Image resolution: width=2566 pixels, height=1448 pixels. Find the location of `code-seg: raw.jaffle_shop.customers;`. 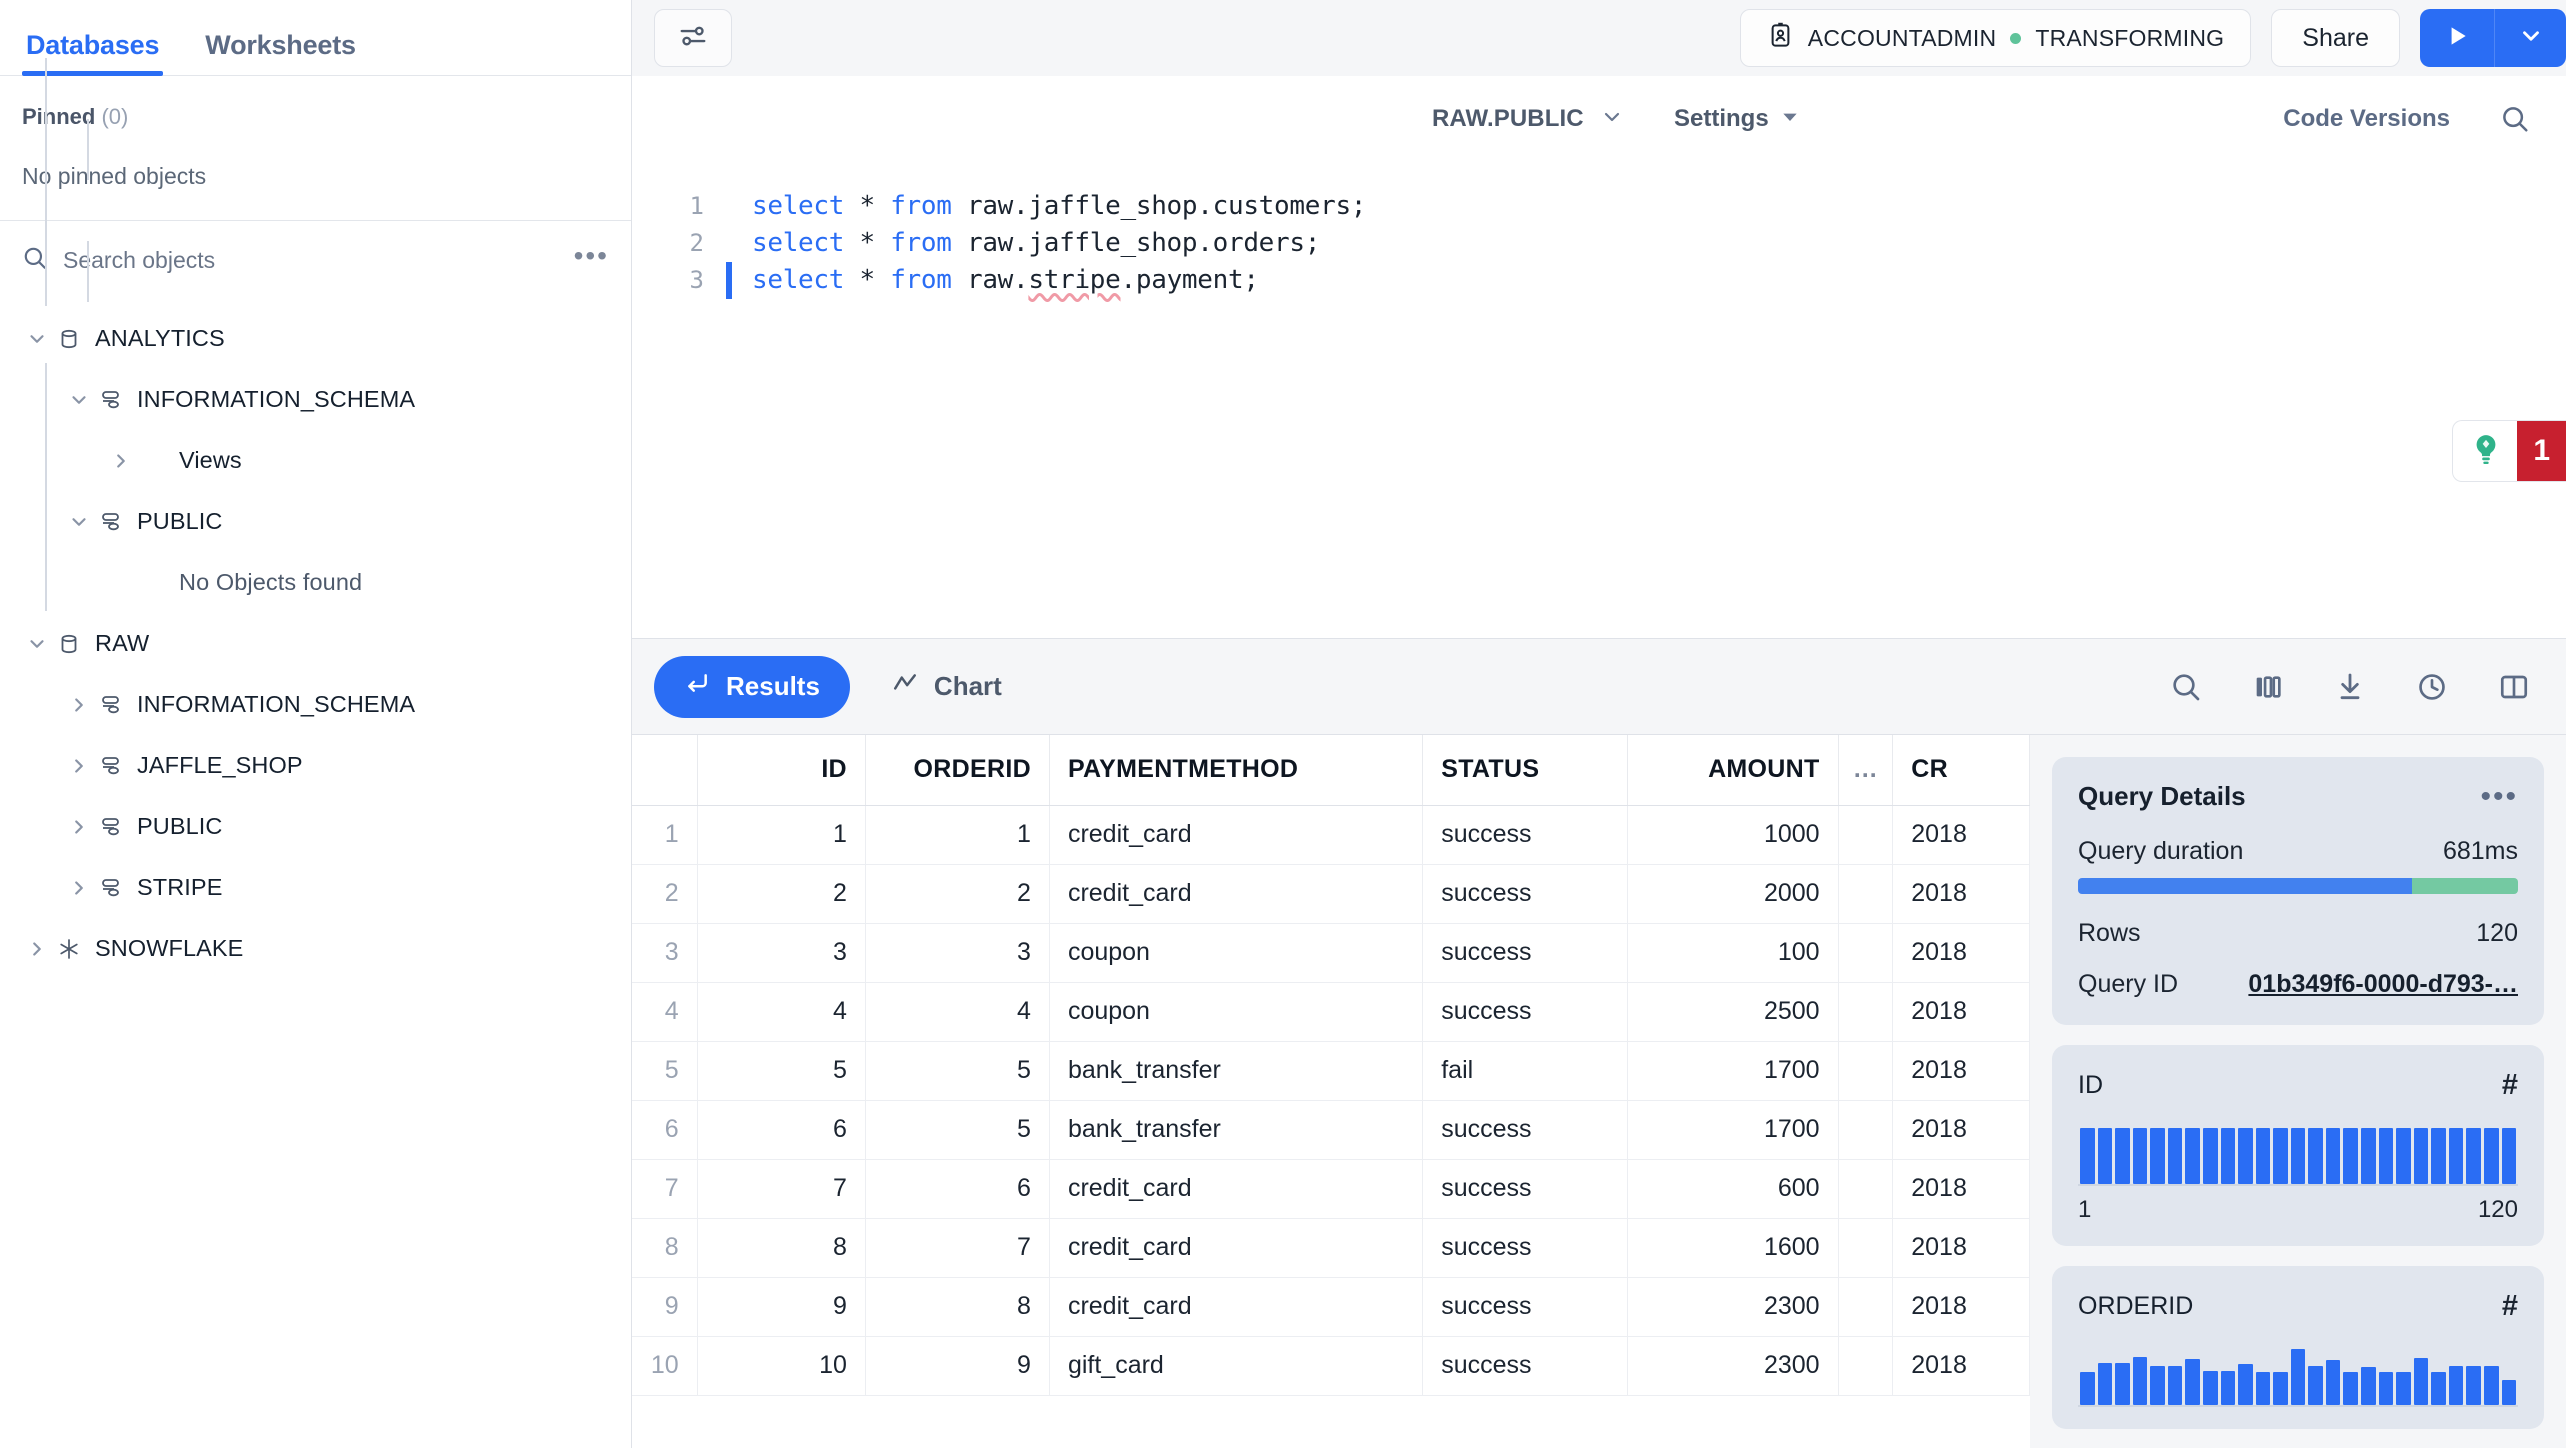

code-seg: raw.jaffle_shop.customers; is located at coordinates (1159, 206).